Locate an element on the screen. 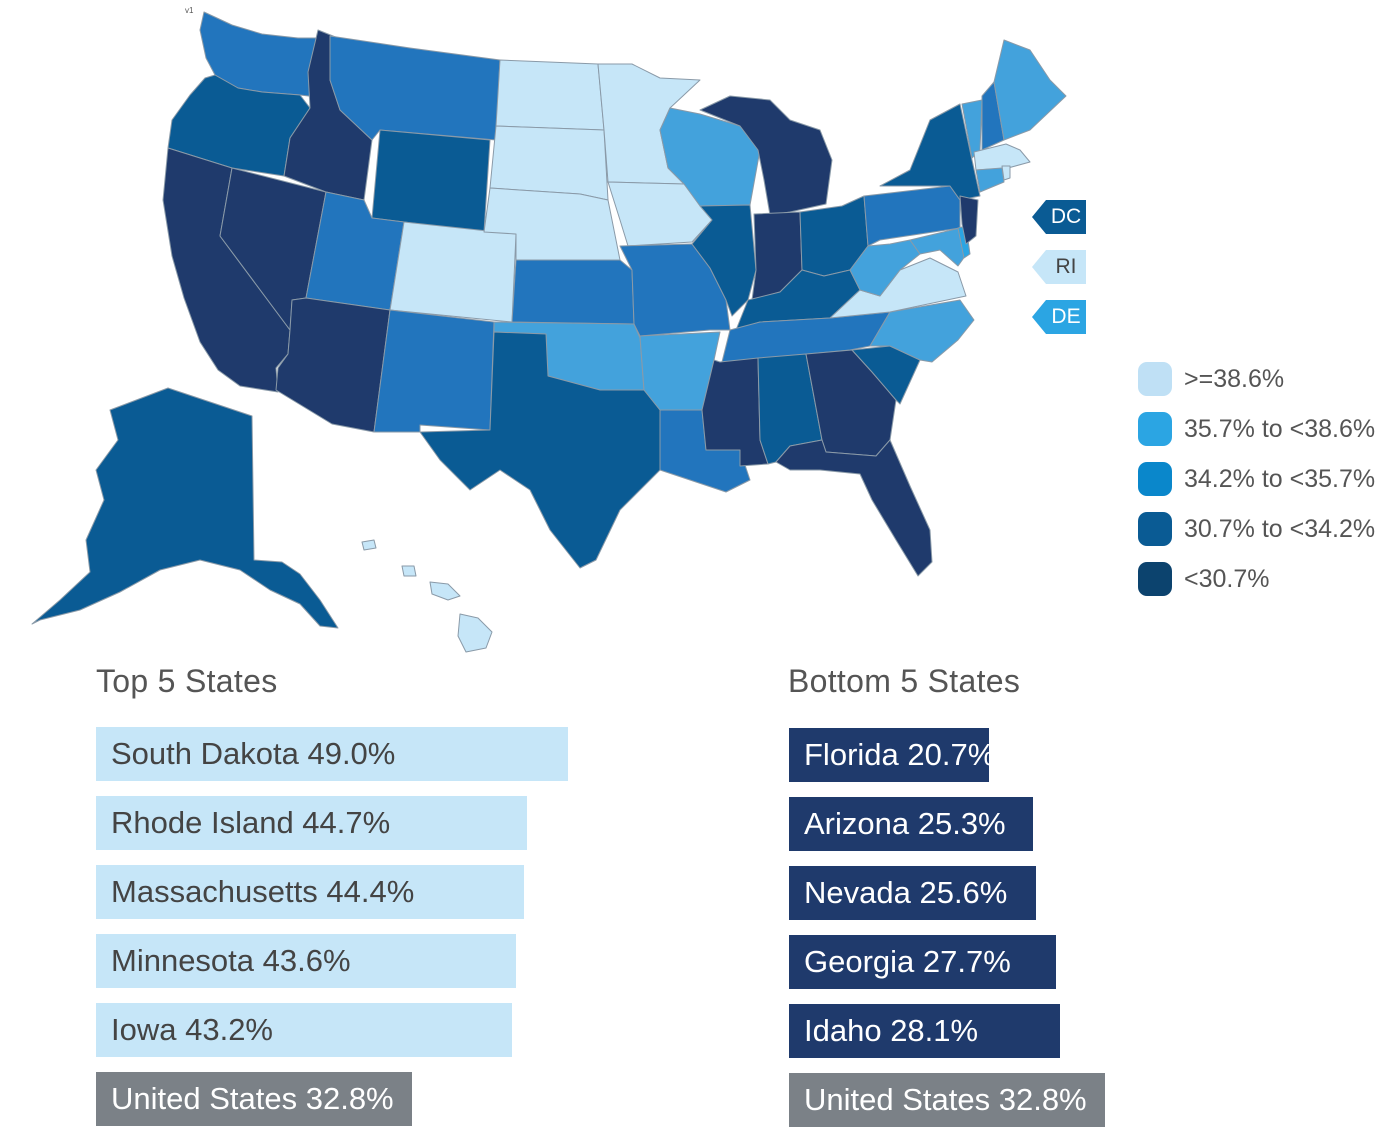 This screenshot has width=1383, height=1142. top5-us-bar-label: United States 32.8% is located at coordinates (252, 1098).